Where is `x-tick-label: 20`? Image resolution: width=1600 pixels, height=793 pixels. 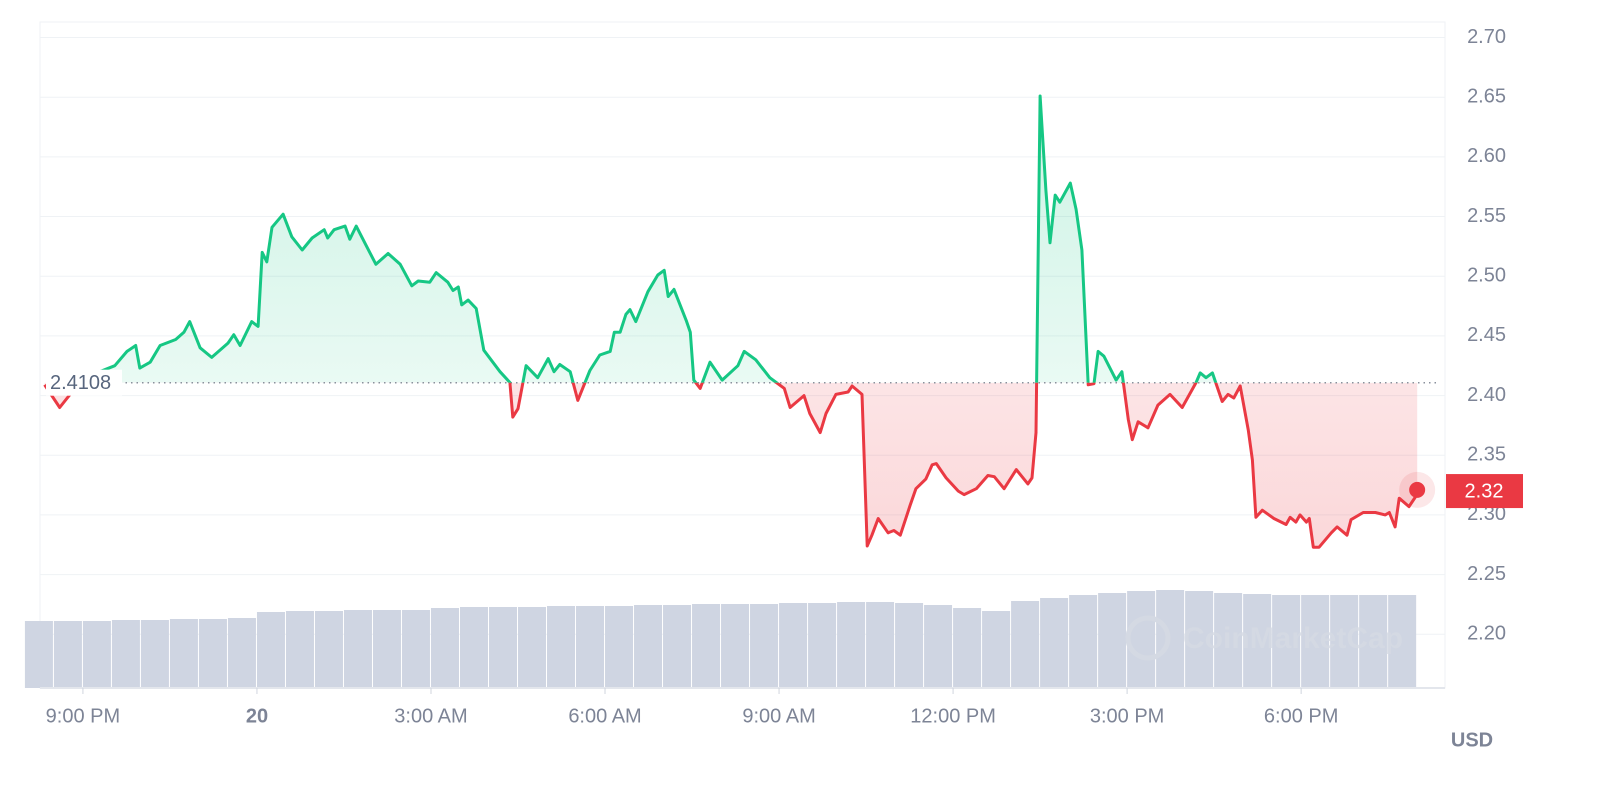 x-tick-label: 20 is located at coordinates (257, 716).